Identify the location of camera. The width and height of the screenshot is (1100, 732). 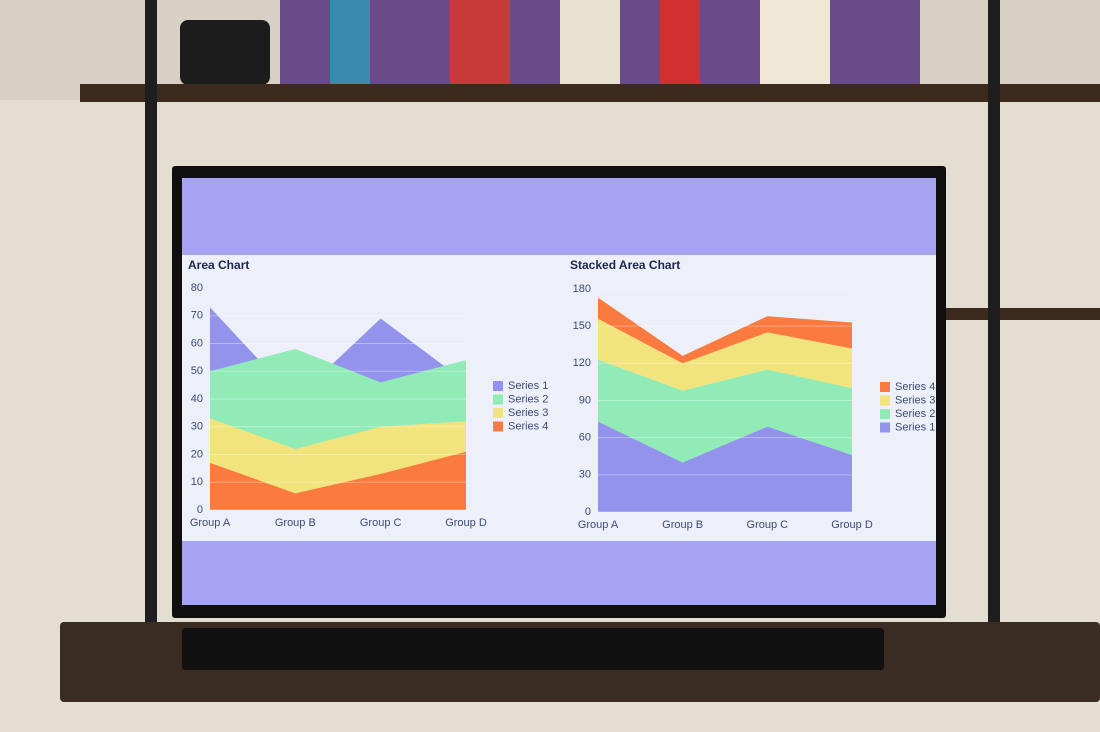
(225, 52).